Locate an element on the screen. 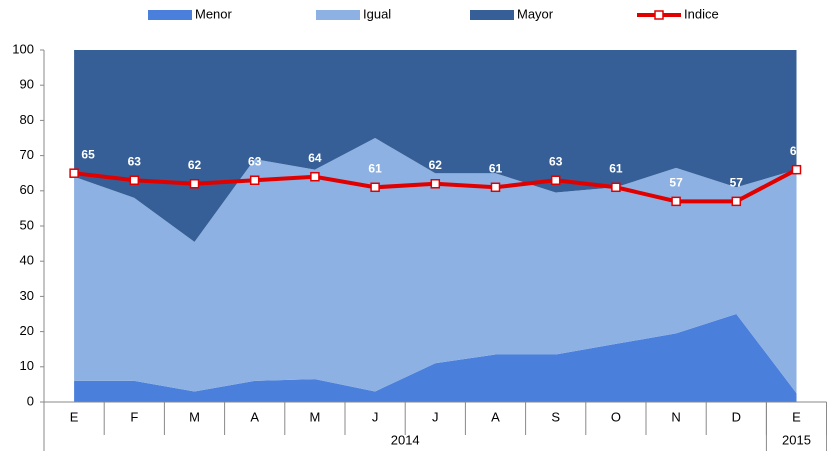  value-label: 64 is located at coordinates (315, 158).